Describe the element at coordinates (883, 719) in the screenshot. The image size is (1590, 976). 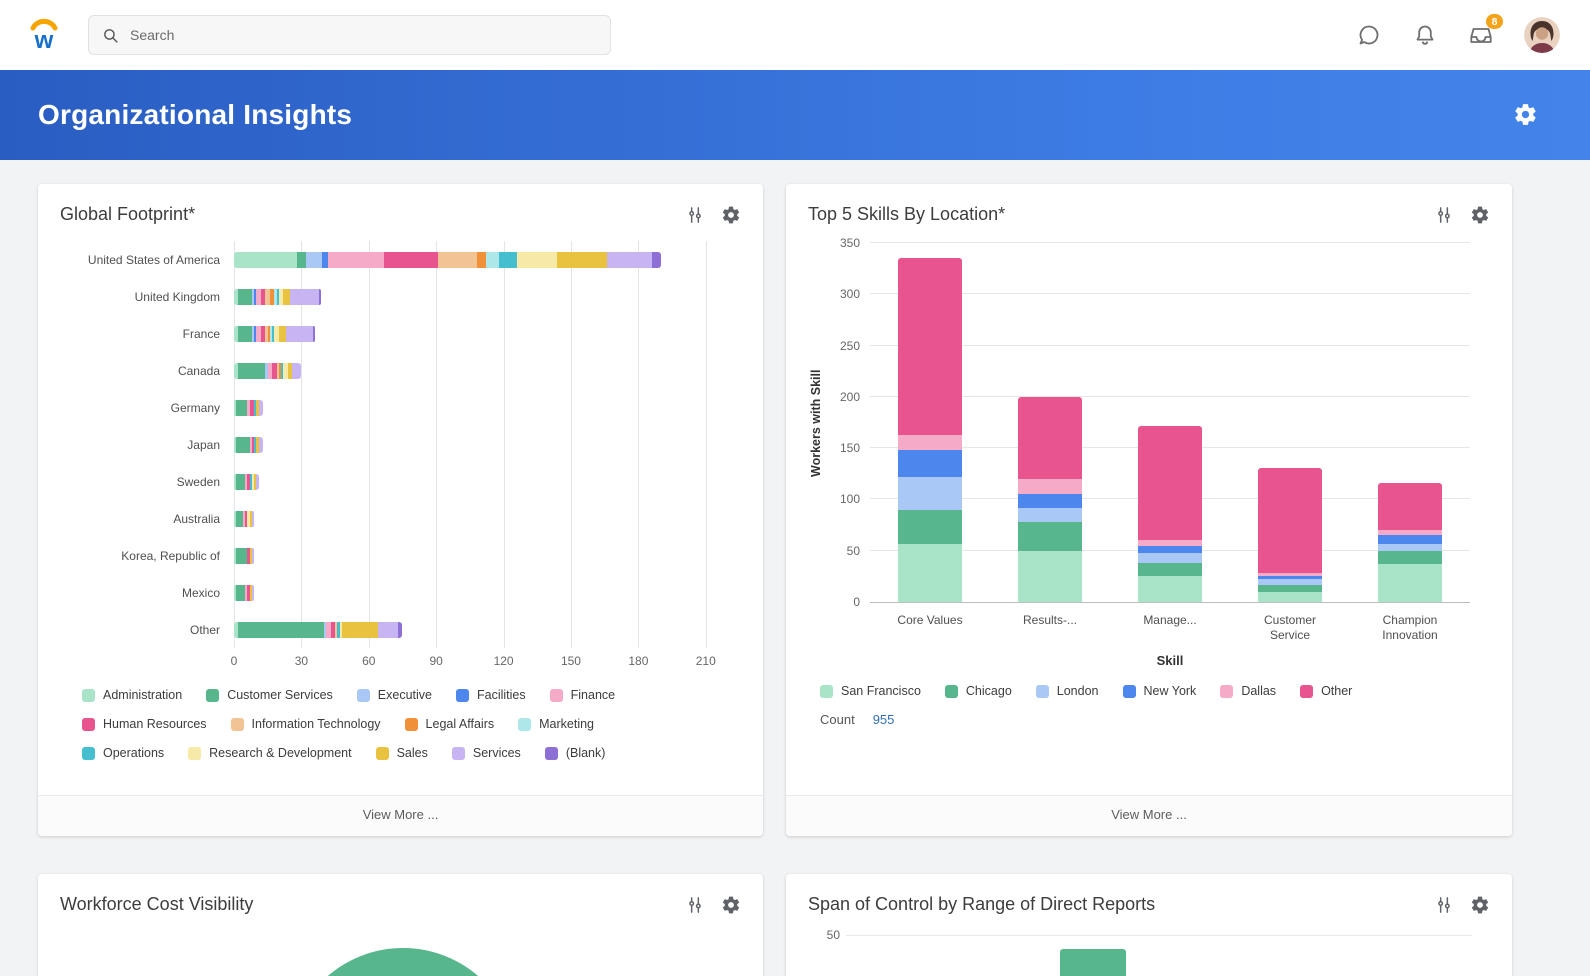
I see `count-value-link: 955` at that location.